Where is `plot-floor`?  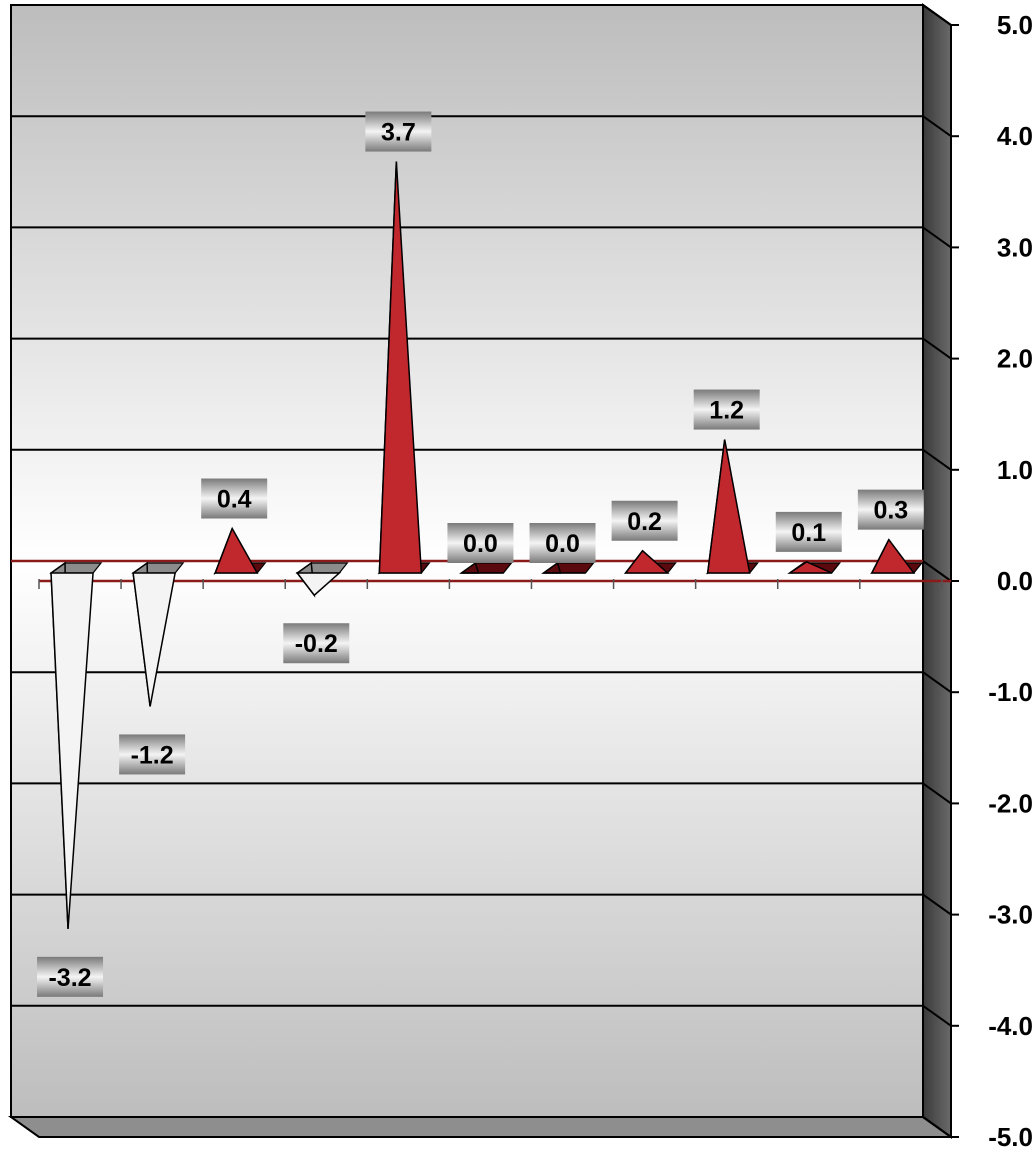
plot-floor is located at coordinates (481, 1127).